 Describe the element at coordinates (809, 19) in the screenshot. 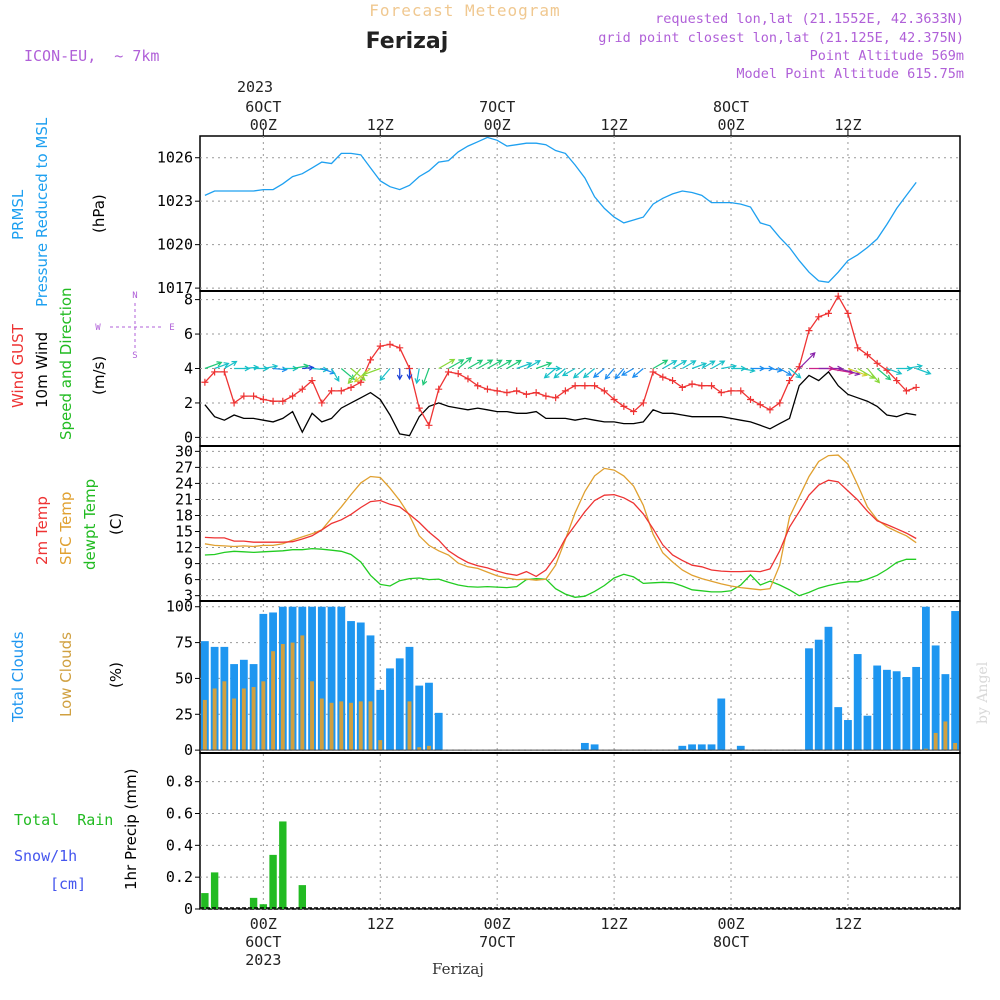

I see `info-line-1: requested lon,lat (21.1552E, 42.3633N)` at that location.